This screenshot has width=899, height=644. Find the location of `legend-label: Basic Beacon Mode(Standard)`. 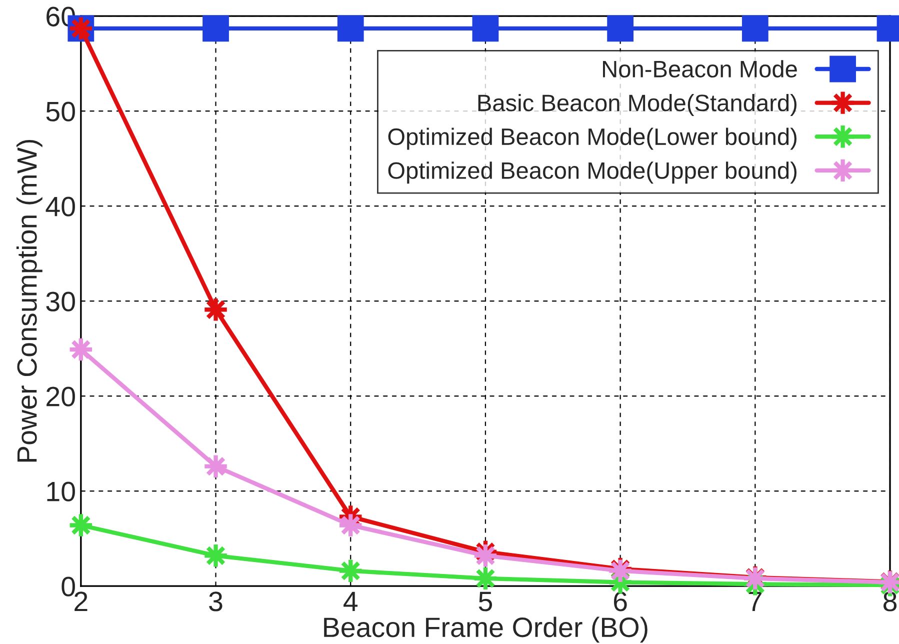

legend-label: Basic Beacon Mode(Standard) is located at coordinates (637, 105).